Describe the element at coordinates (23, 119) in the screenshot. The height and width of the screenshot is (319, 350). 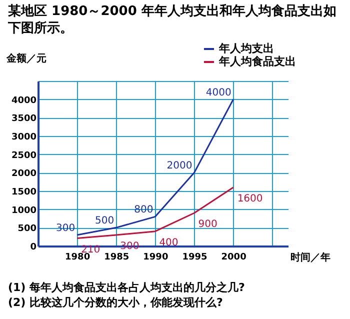
I see `y-tick-label: 3500` at that location.